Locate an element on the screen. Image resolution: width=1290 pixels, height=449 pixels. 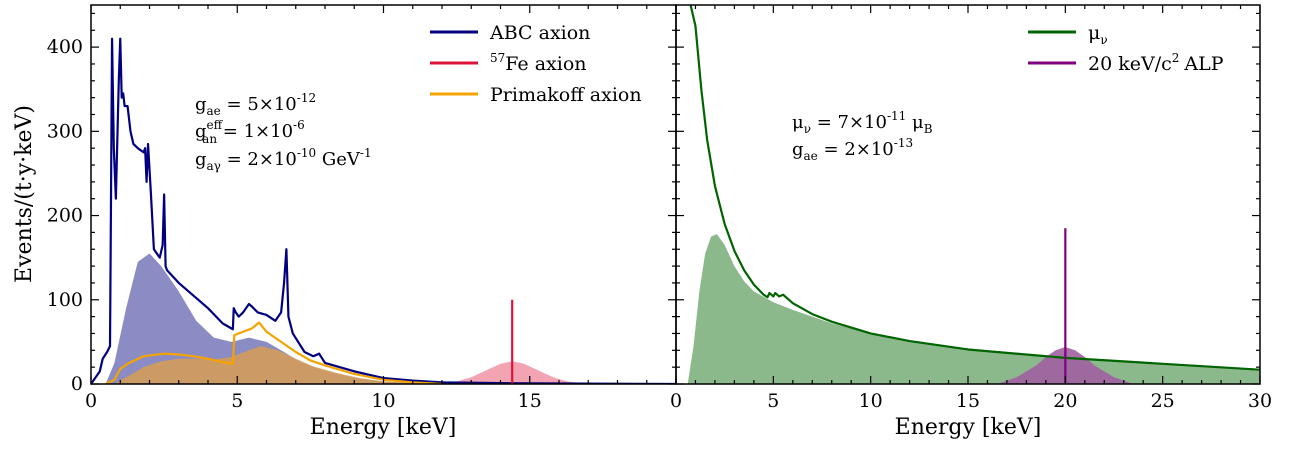
legend-alp-sup: 2 is located at coordinates (1176, 58).